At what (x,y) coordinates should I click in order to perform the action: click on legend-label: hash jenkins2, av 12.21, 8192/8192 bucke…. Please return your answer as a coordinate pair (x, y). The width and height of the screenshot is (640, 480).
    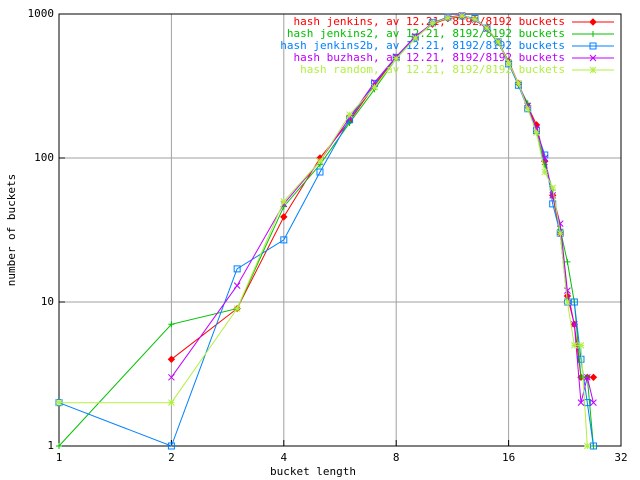
    Looking at the image, I should click on (426, 33).